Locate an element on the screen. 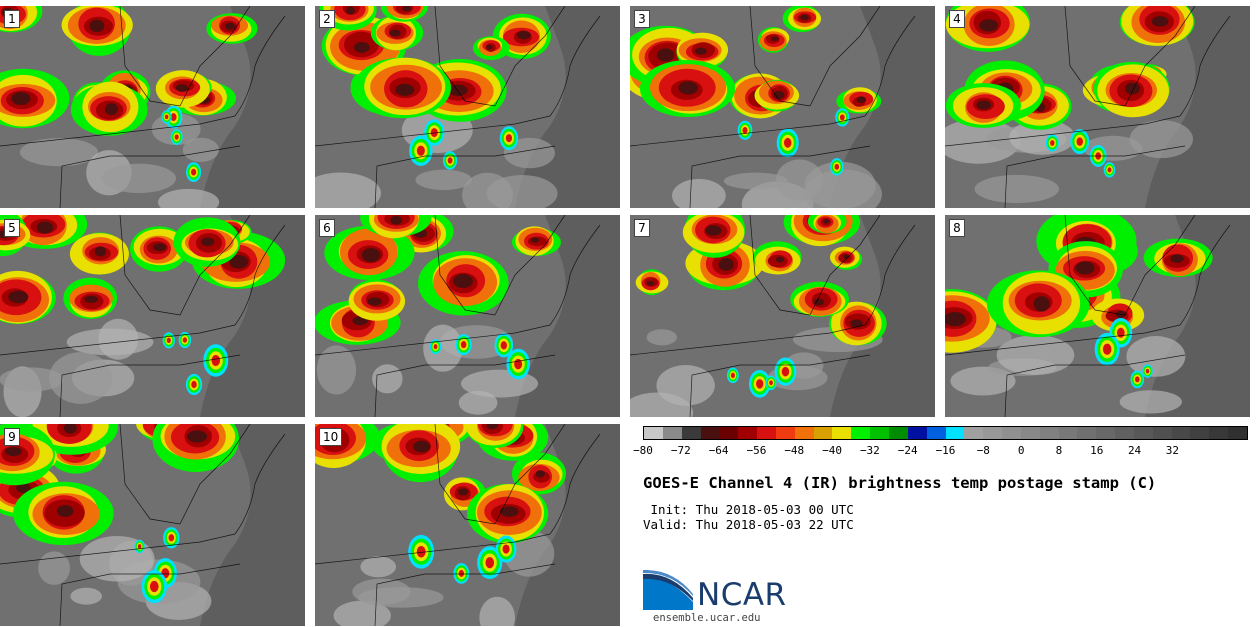  colorbar is located at coordinates (945, 433).